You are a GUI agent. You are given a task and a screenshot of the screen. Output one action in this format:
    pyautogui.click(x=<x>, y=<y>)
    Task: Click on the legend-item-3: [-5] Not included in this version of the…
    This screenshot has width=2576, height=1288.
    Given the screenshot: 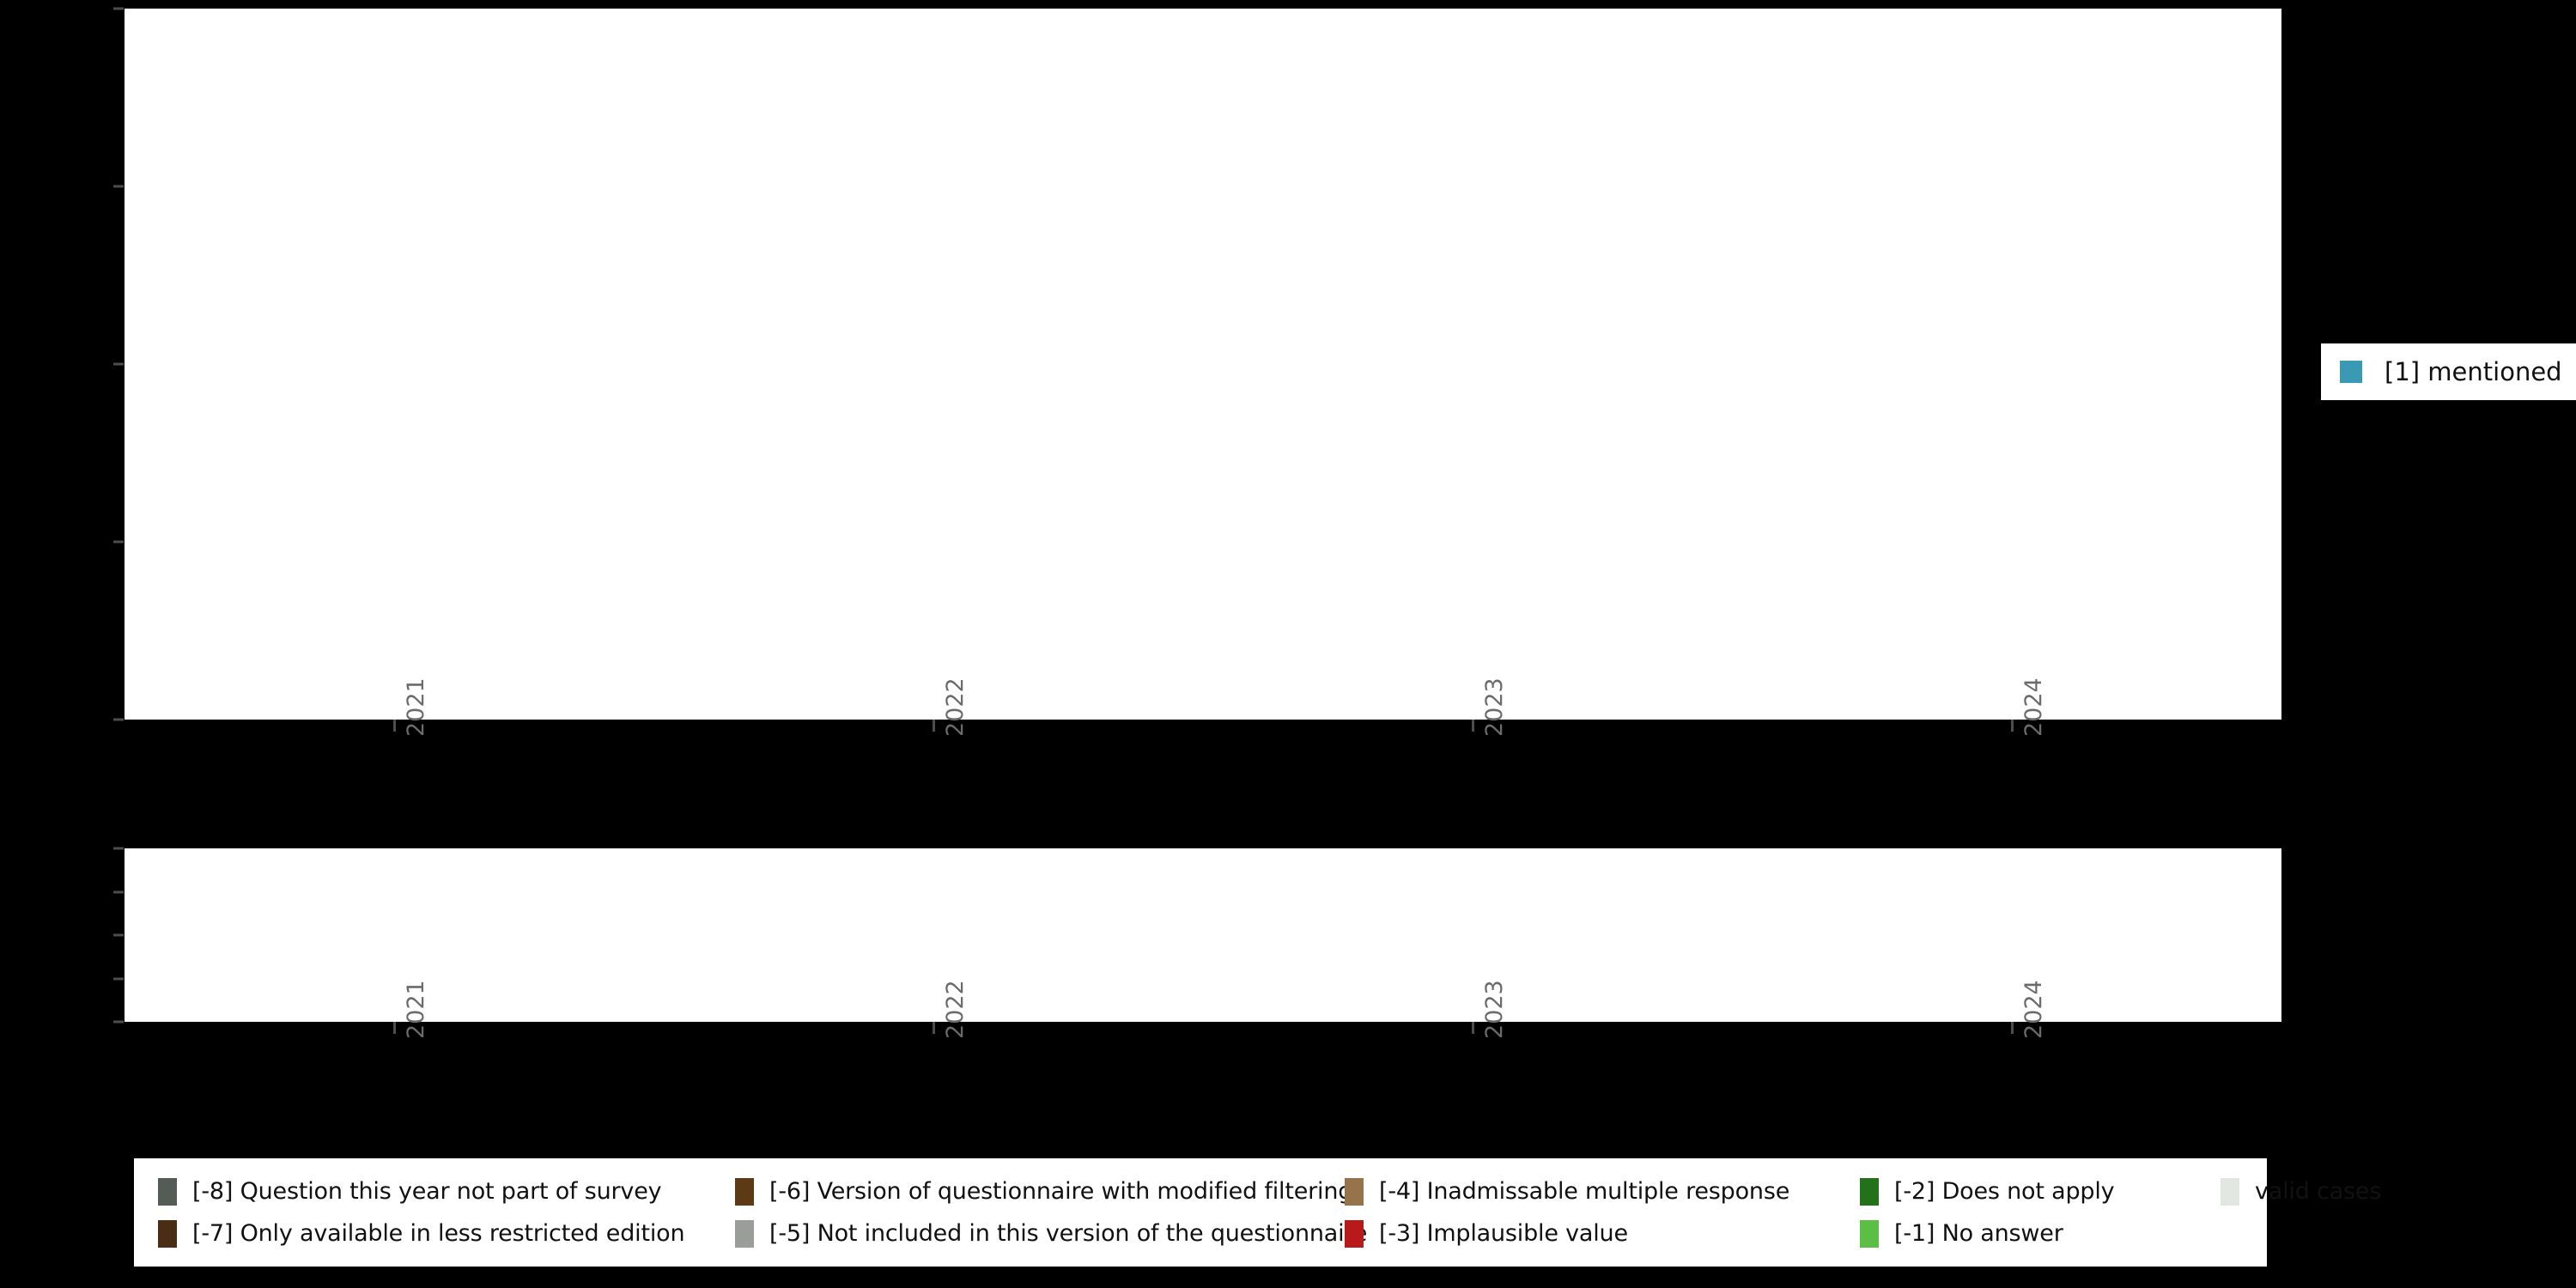 What is the action you would take?
    pyautogui.click(x=1051, y=1233)
    